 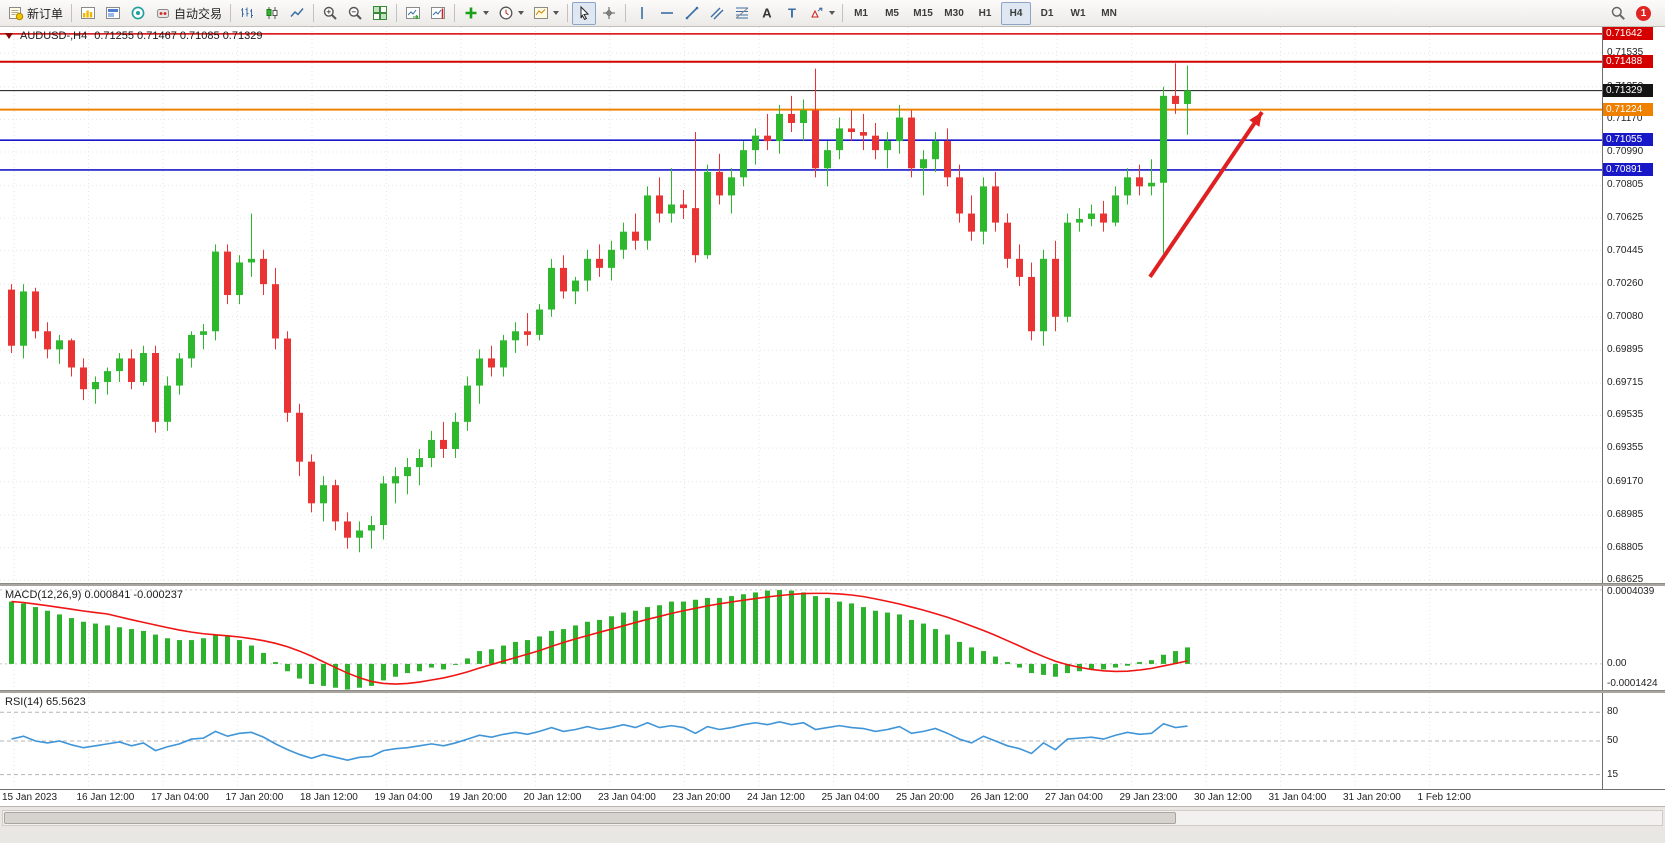 I want to click on horizontal-scrollbar, so click(x=832, y=818).